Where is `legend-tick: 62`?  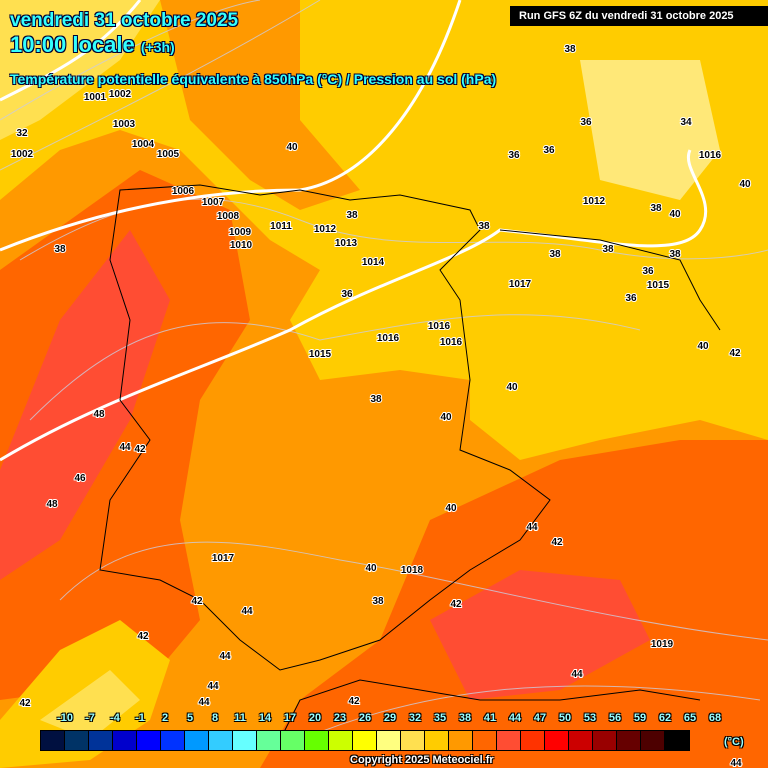
legend-tick: 62 is located at coordinates (665, 718).